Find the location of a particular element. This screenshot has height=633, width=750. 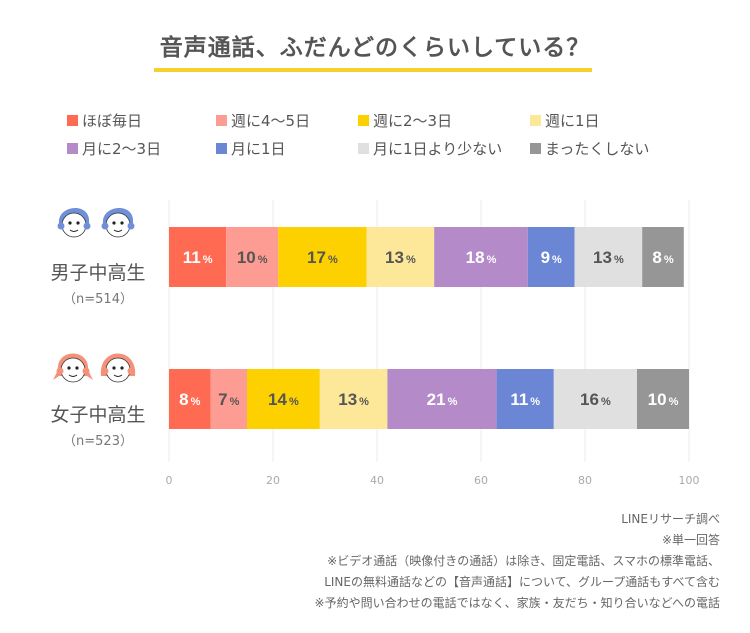

x-tick-label: 20 is located at coordinates (273, 480).